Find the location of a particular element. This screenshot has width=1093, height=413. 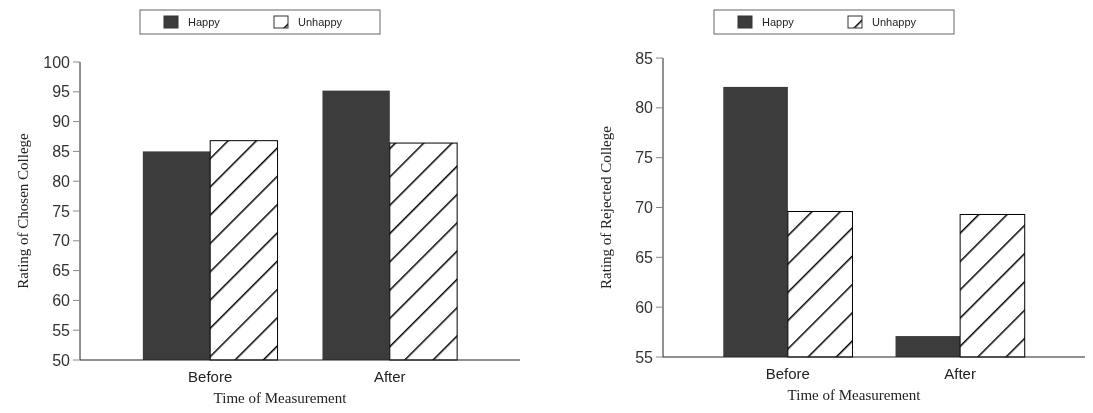

y-tick-label: 95 is located at coordinates (61, 92).